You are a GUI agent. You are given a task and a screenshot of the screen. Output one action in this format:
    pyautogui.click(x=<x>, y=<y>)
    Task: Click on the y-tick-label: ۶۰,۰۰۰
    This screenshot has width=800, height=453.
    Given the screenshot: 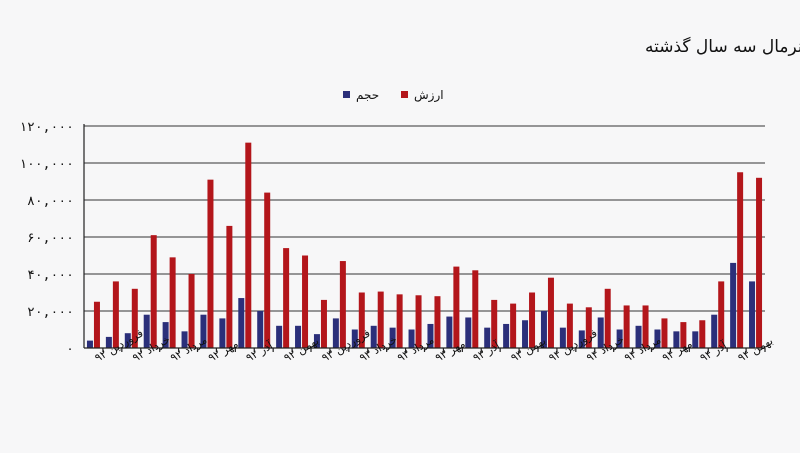 What is the action you would take?
    pyautogui.click(x=50, y=238)
    